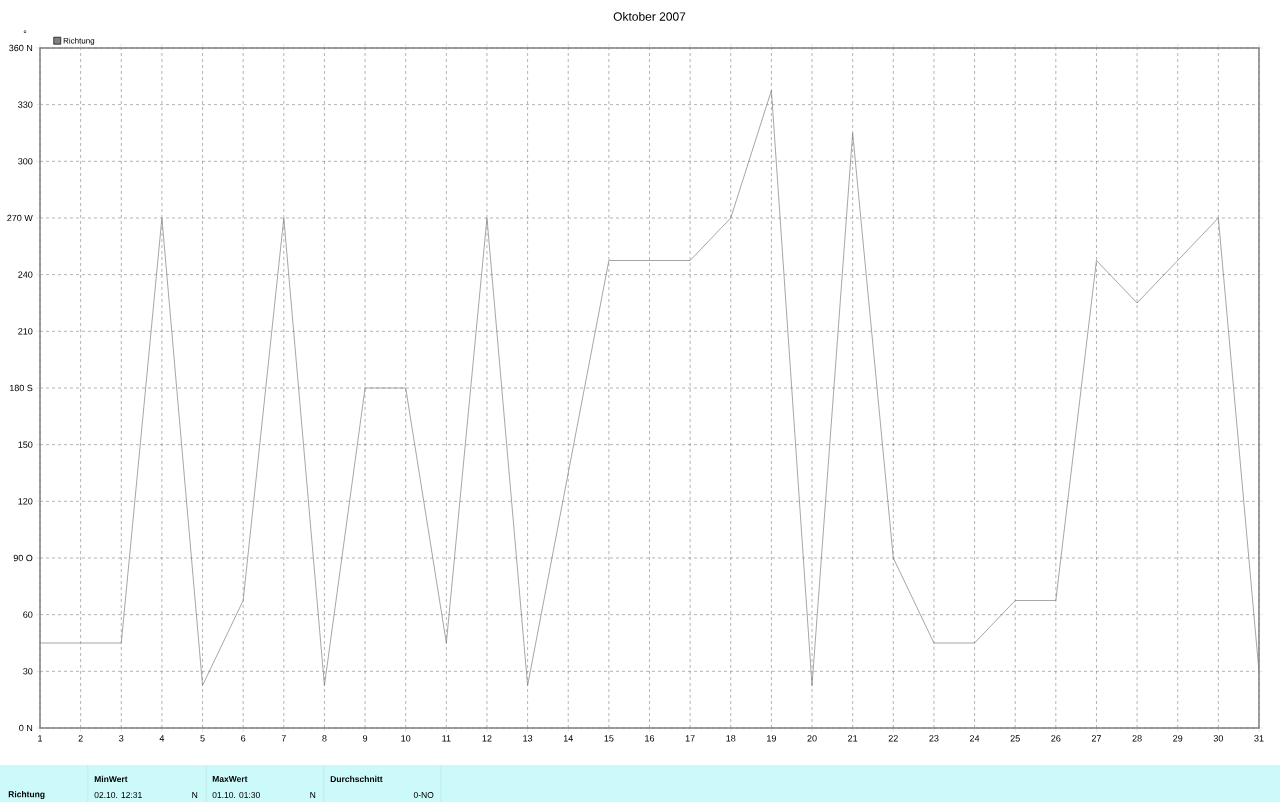 This screenshot has width=1280, height=802. Describe the element at coordinates (80, 738) in the screenshot. I see `x-tick-label: 2` at that location.